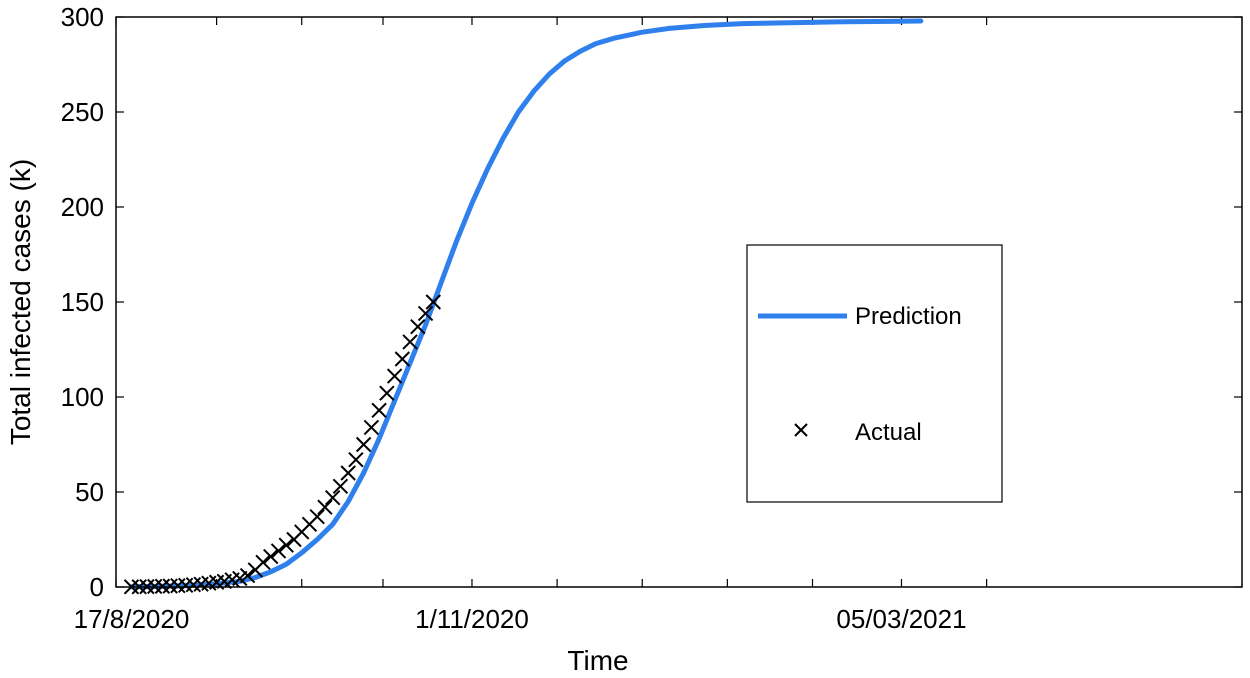 Image resolution: width=1250 pixels, height=678 pixels. What do you see at coordinates (82, 112) in the screenshot?
I see `y-tick-label: 250` at bounding box center [82, 112].